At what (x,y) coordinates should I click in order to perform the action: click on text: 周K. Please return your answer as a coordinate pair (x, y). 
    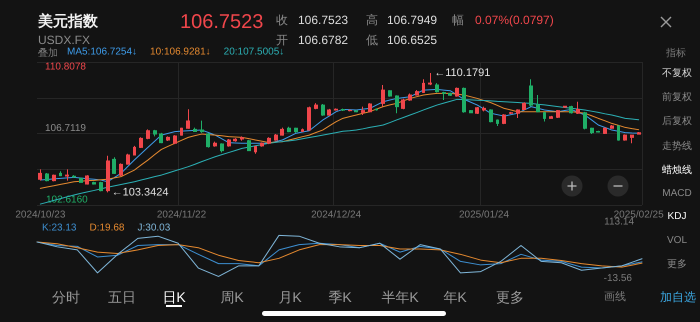
    Looking at the image, I should click on (232, 297).